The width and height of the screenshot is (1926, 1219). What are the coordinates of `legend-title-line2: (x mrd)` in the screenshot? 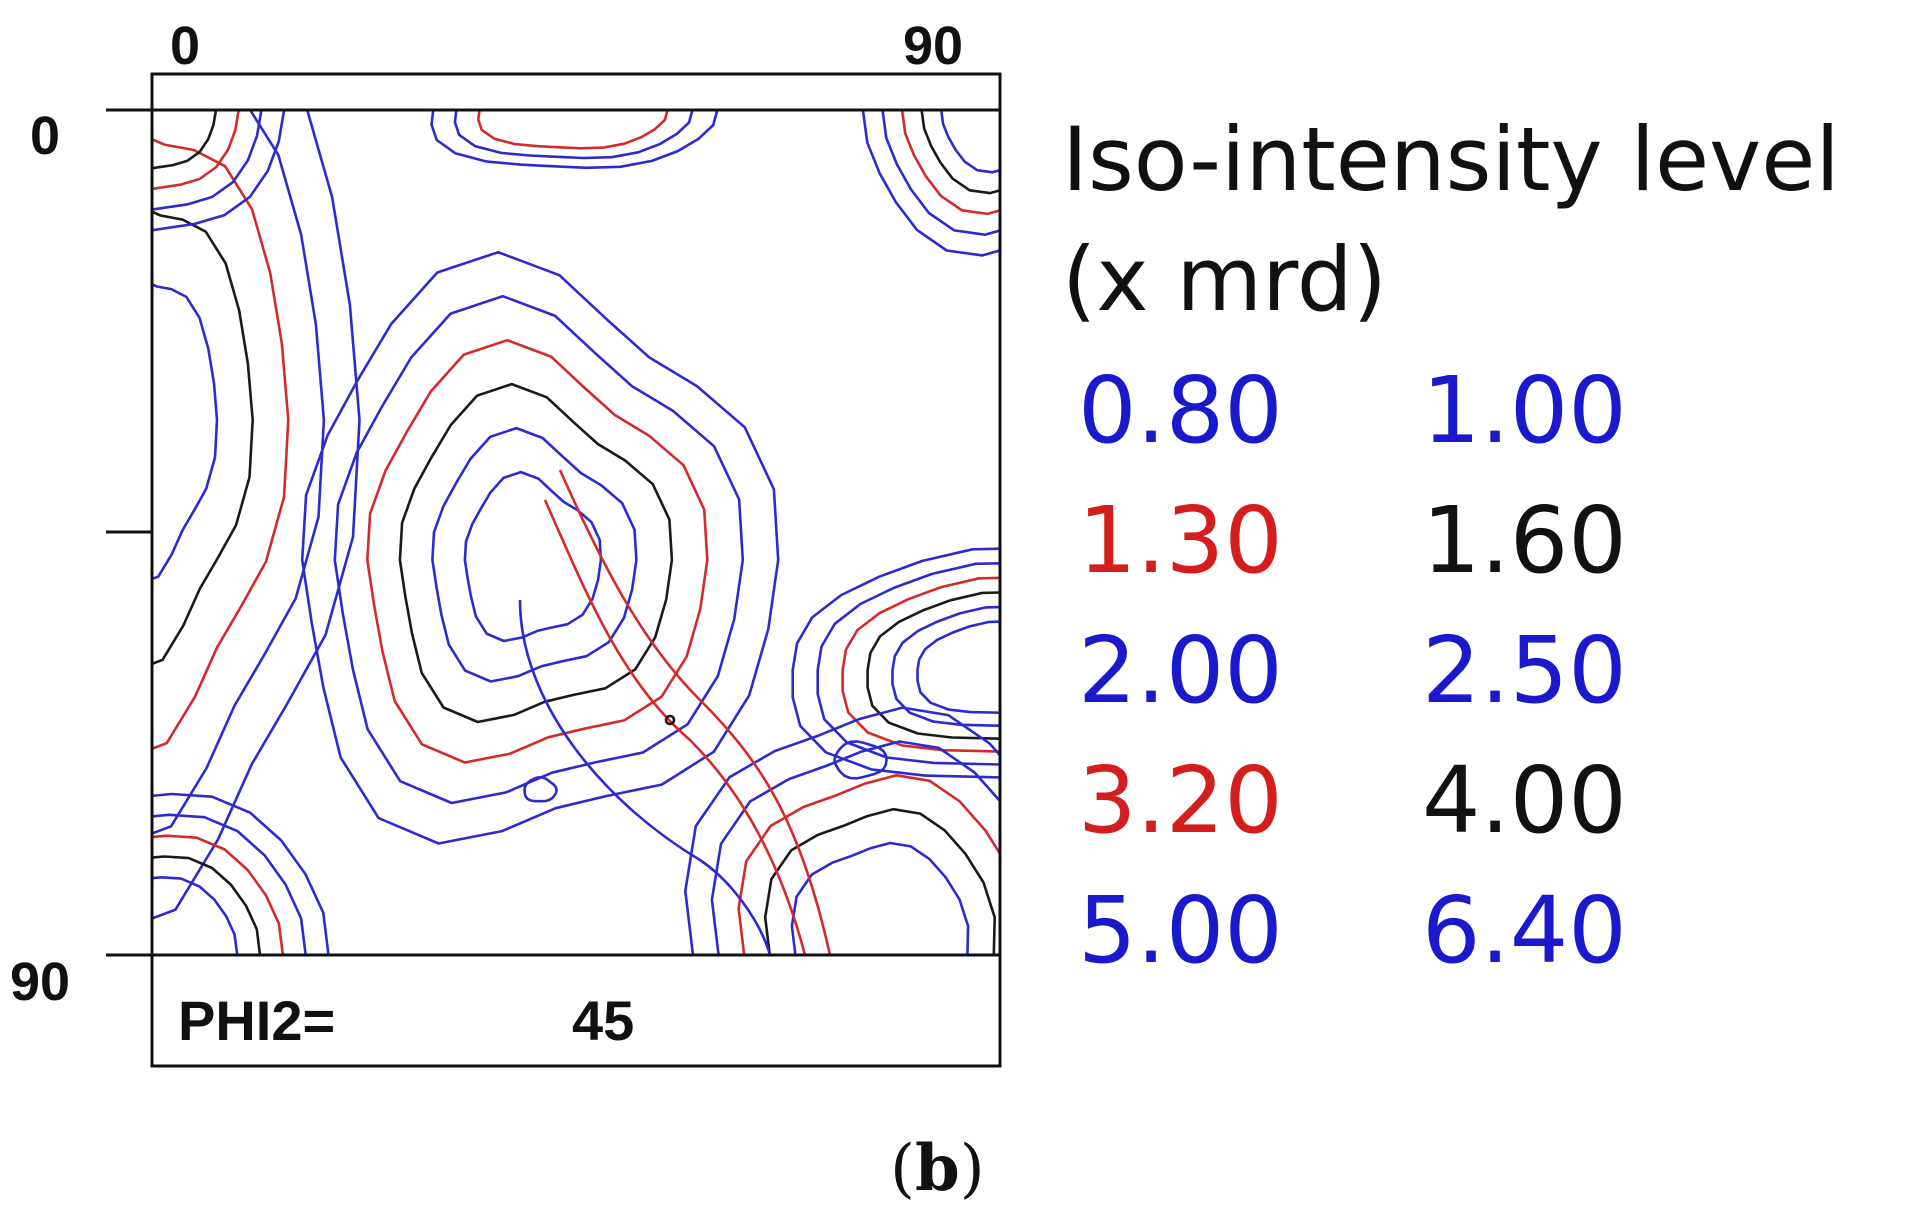 It's located at (1224, 279).